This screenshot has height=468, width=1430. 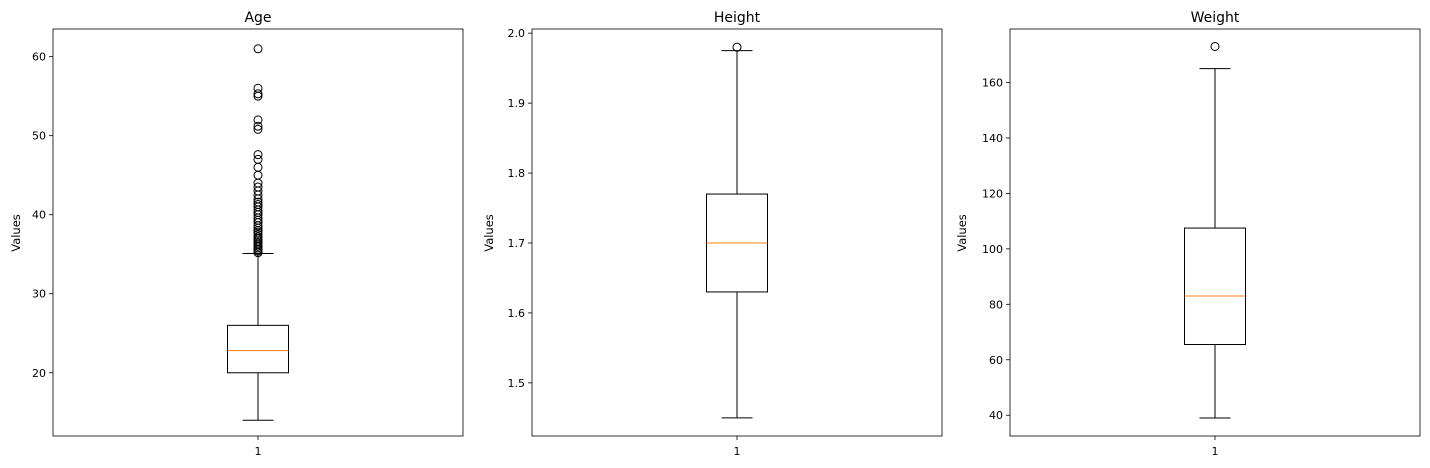 I want to click on y-tick-label: 1.8, so click(x=517, y=173).